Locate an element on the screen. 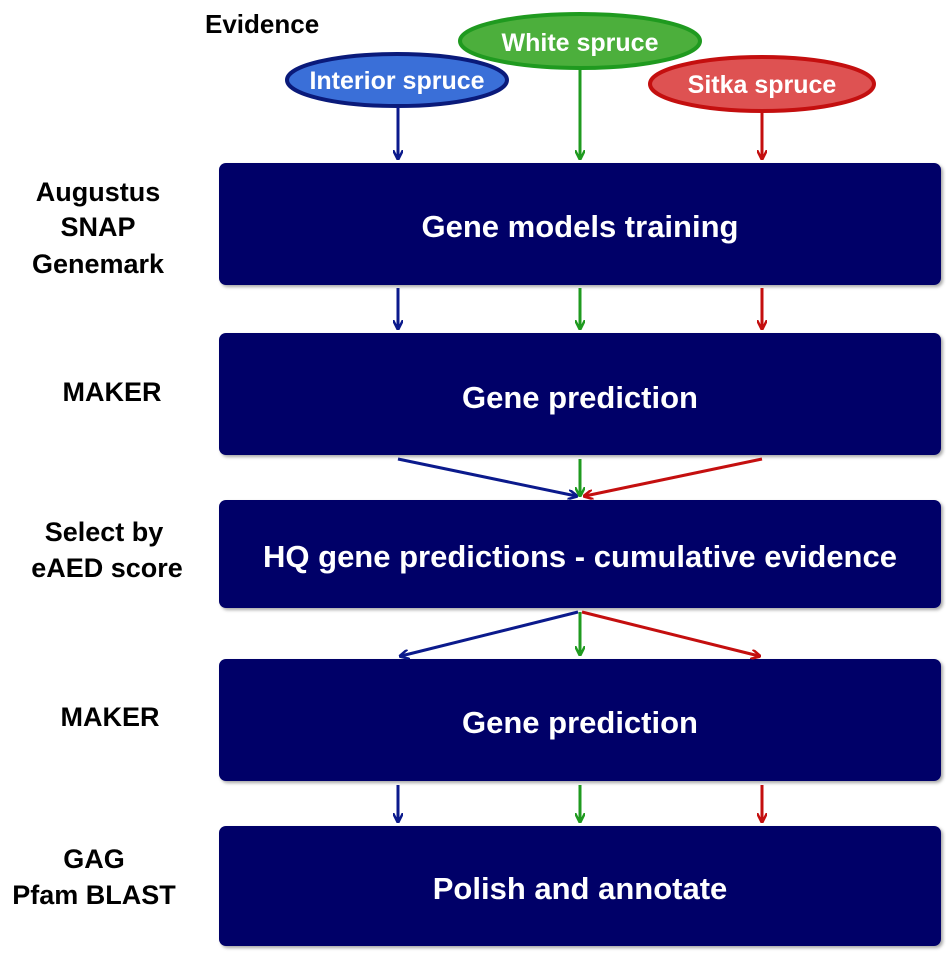  step-box-2: Gene prediction is located at coordinates (580, 394).